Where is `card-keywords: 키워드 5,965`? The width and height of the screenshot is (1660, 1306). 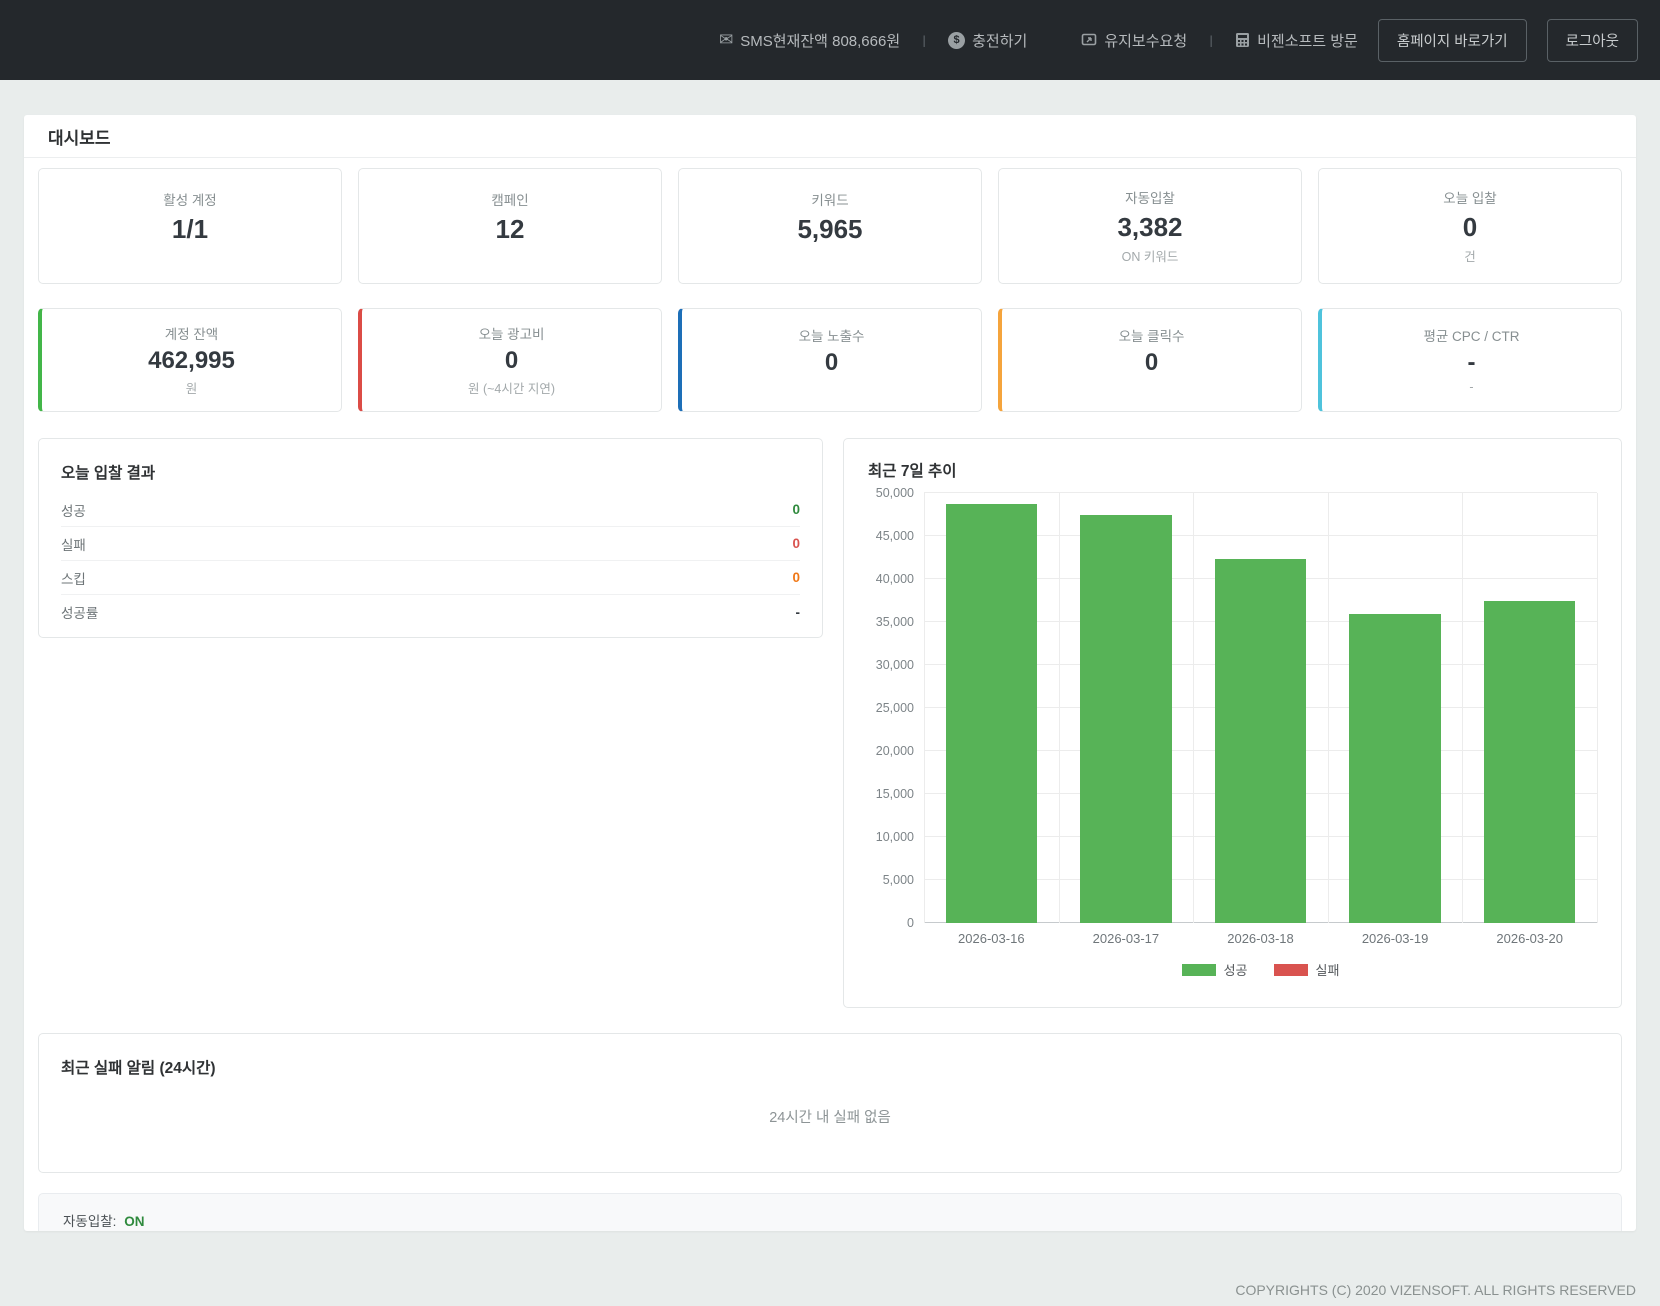
card-keywords: 키워드 5,965 is located at coordinates (830, 226).